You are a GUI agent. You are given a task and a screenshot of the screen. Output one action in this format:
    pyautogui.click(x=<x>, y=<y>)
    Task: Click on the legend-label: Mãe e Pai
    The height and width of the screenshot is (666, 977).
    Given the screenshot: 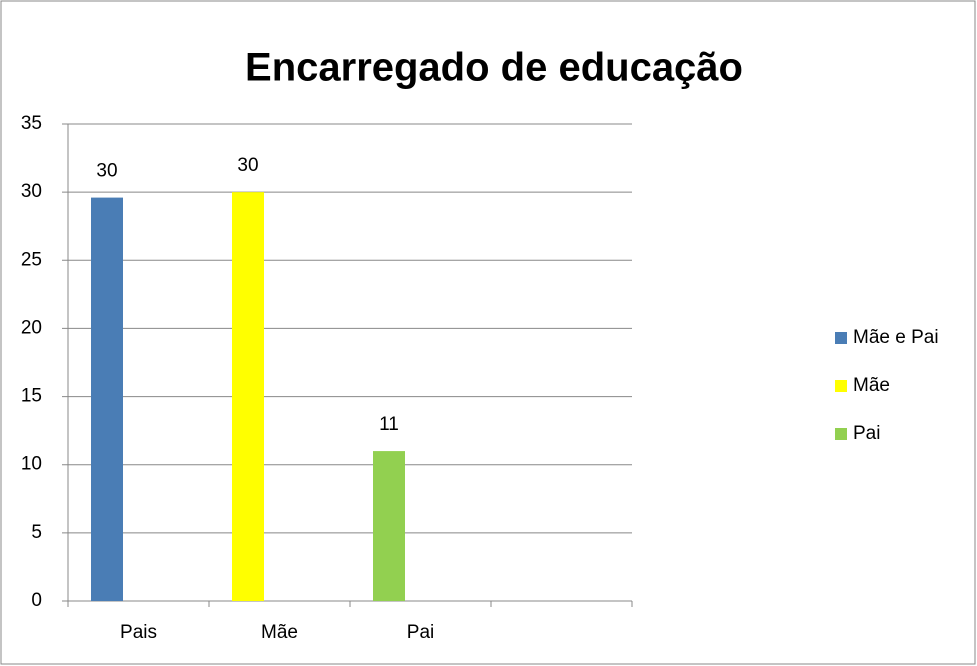 What is the action you would take?
    pyautogui.click(x=896, y=337)
    